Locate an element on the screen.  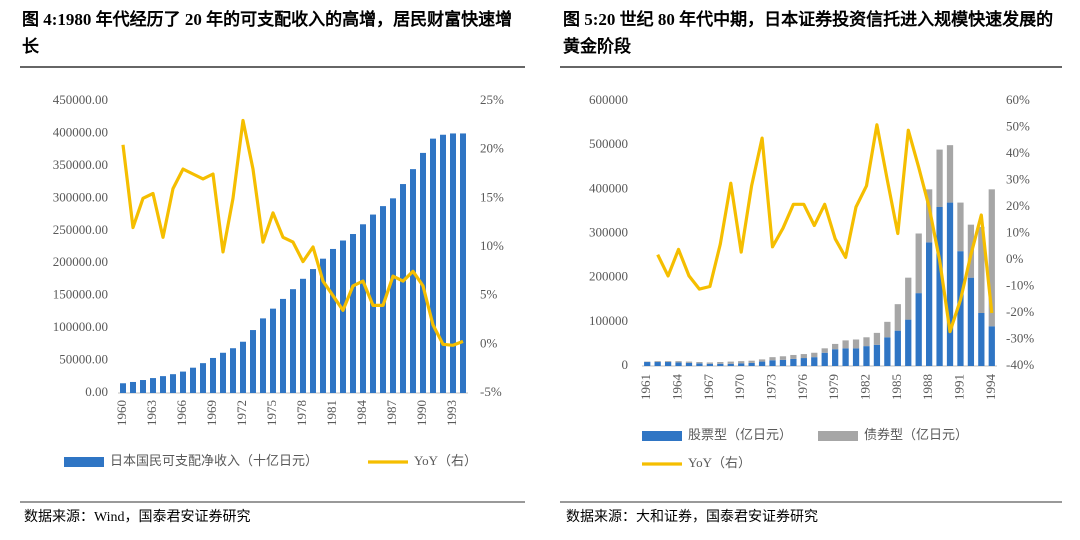
y-tick-label: 400000.00 is located at coordinates (80, 131).